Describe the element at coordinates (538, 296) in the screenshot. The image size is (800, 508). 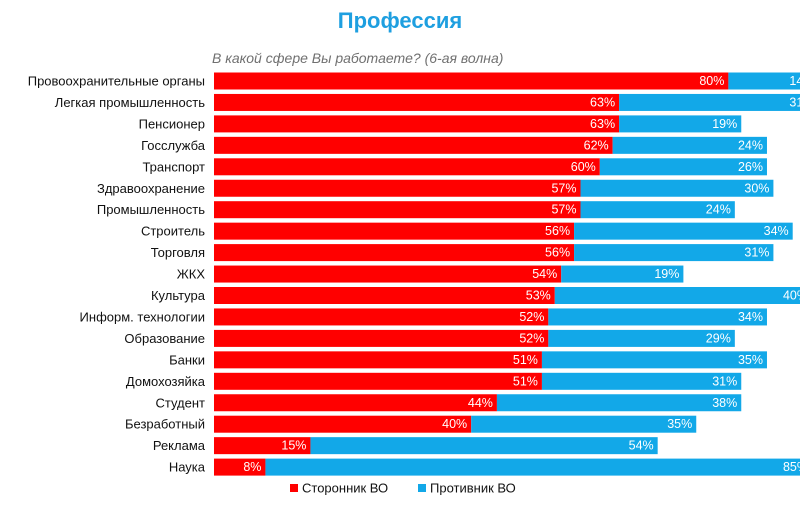
I see `data-label: 53%` at that location.